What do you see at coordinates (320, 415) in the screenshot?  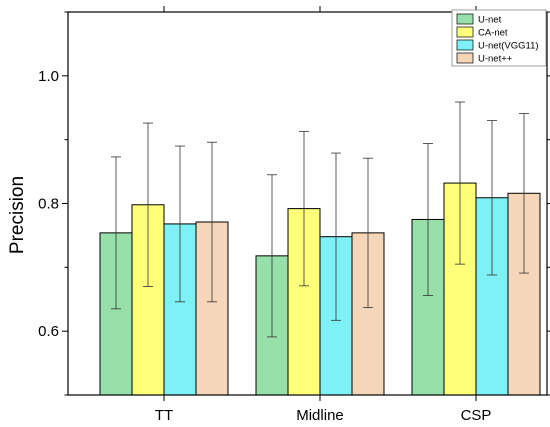 I see `x-tick-label: Midline` at bounding box center [320, 415].